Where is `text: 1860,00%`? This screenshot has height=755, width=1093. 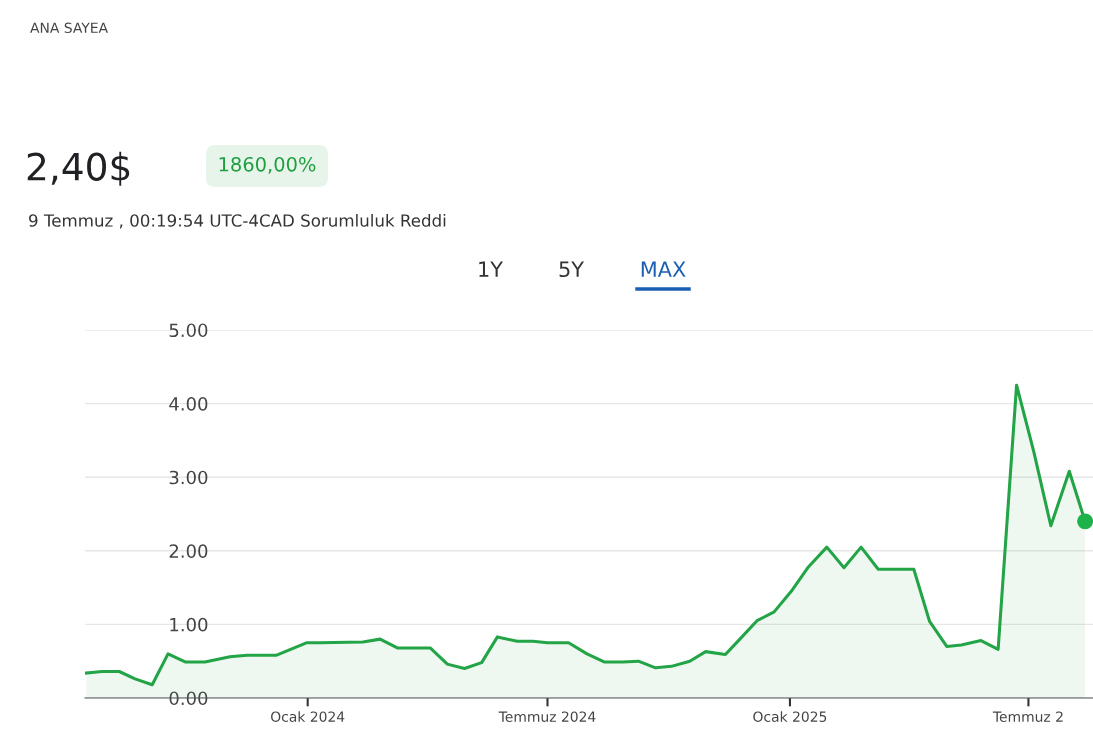 text: 1860,00% is located at coordinates (267, 165).